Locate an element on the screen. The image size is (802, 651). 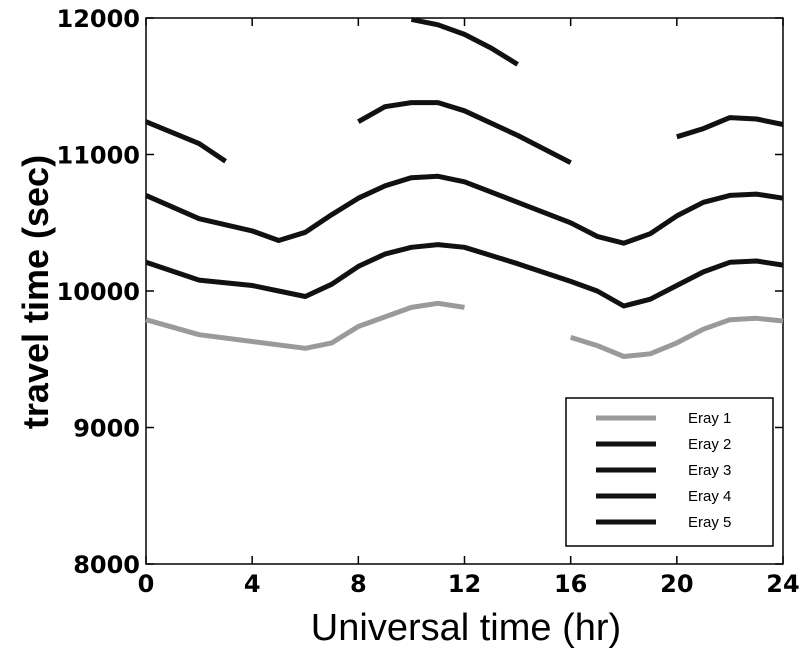
x-axis-title: Universal time (hr) is located at coordinates (466, 628).